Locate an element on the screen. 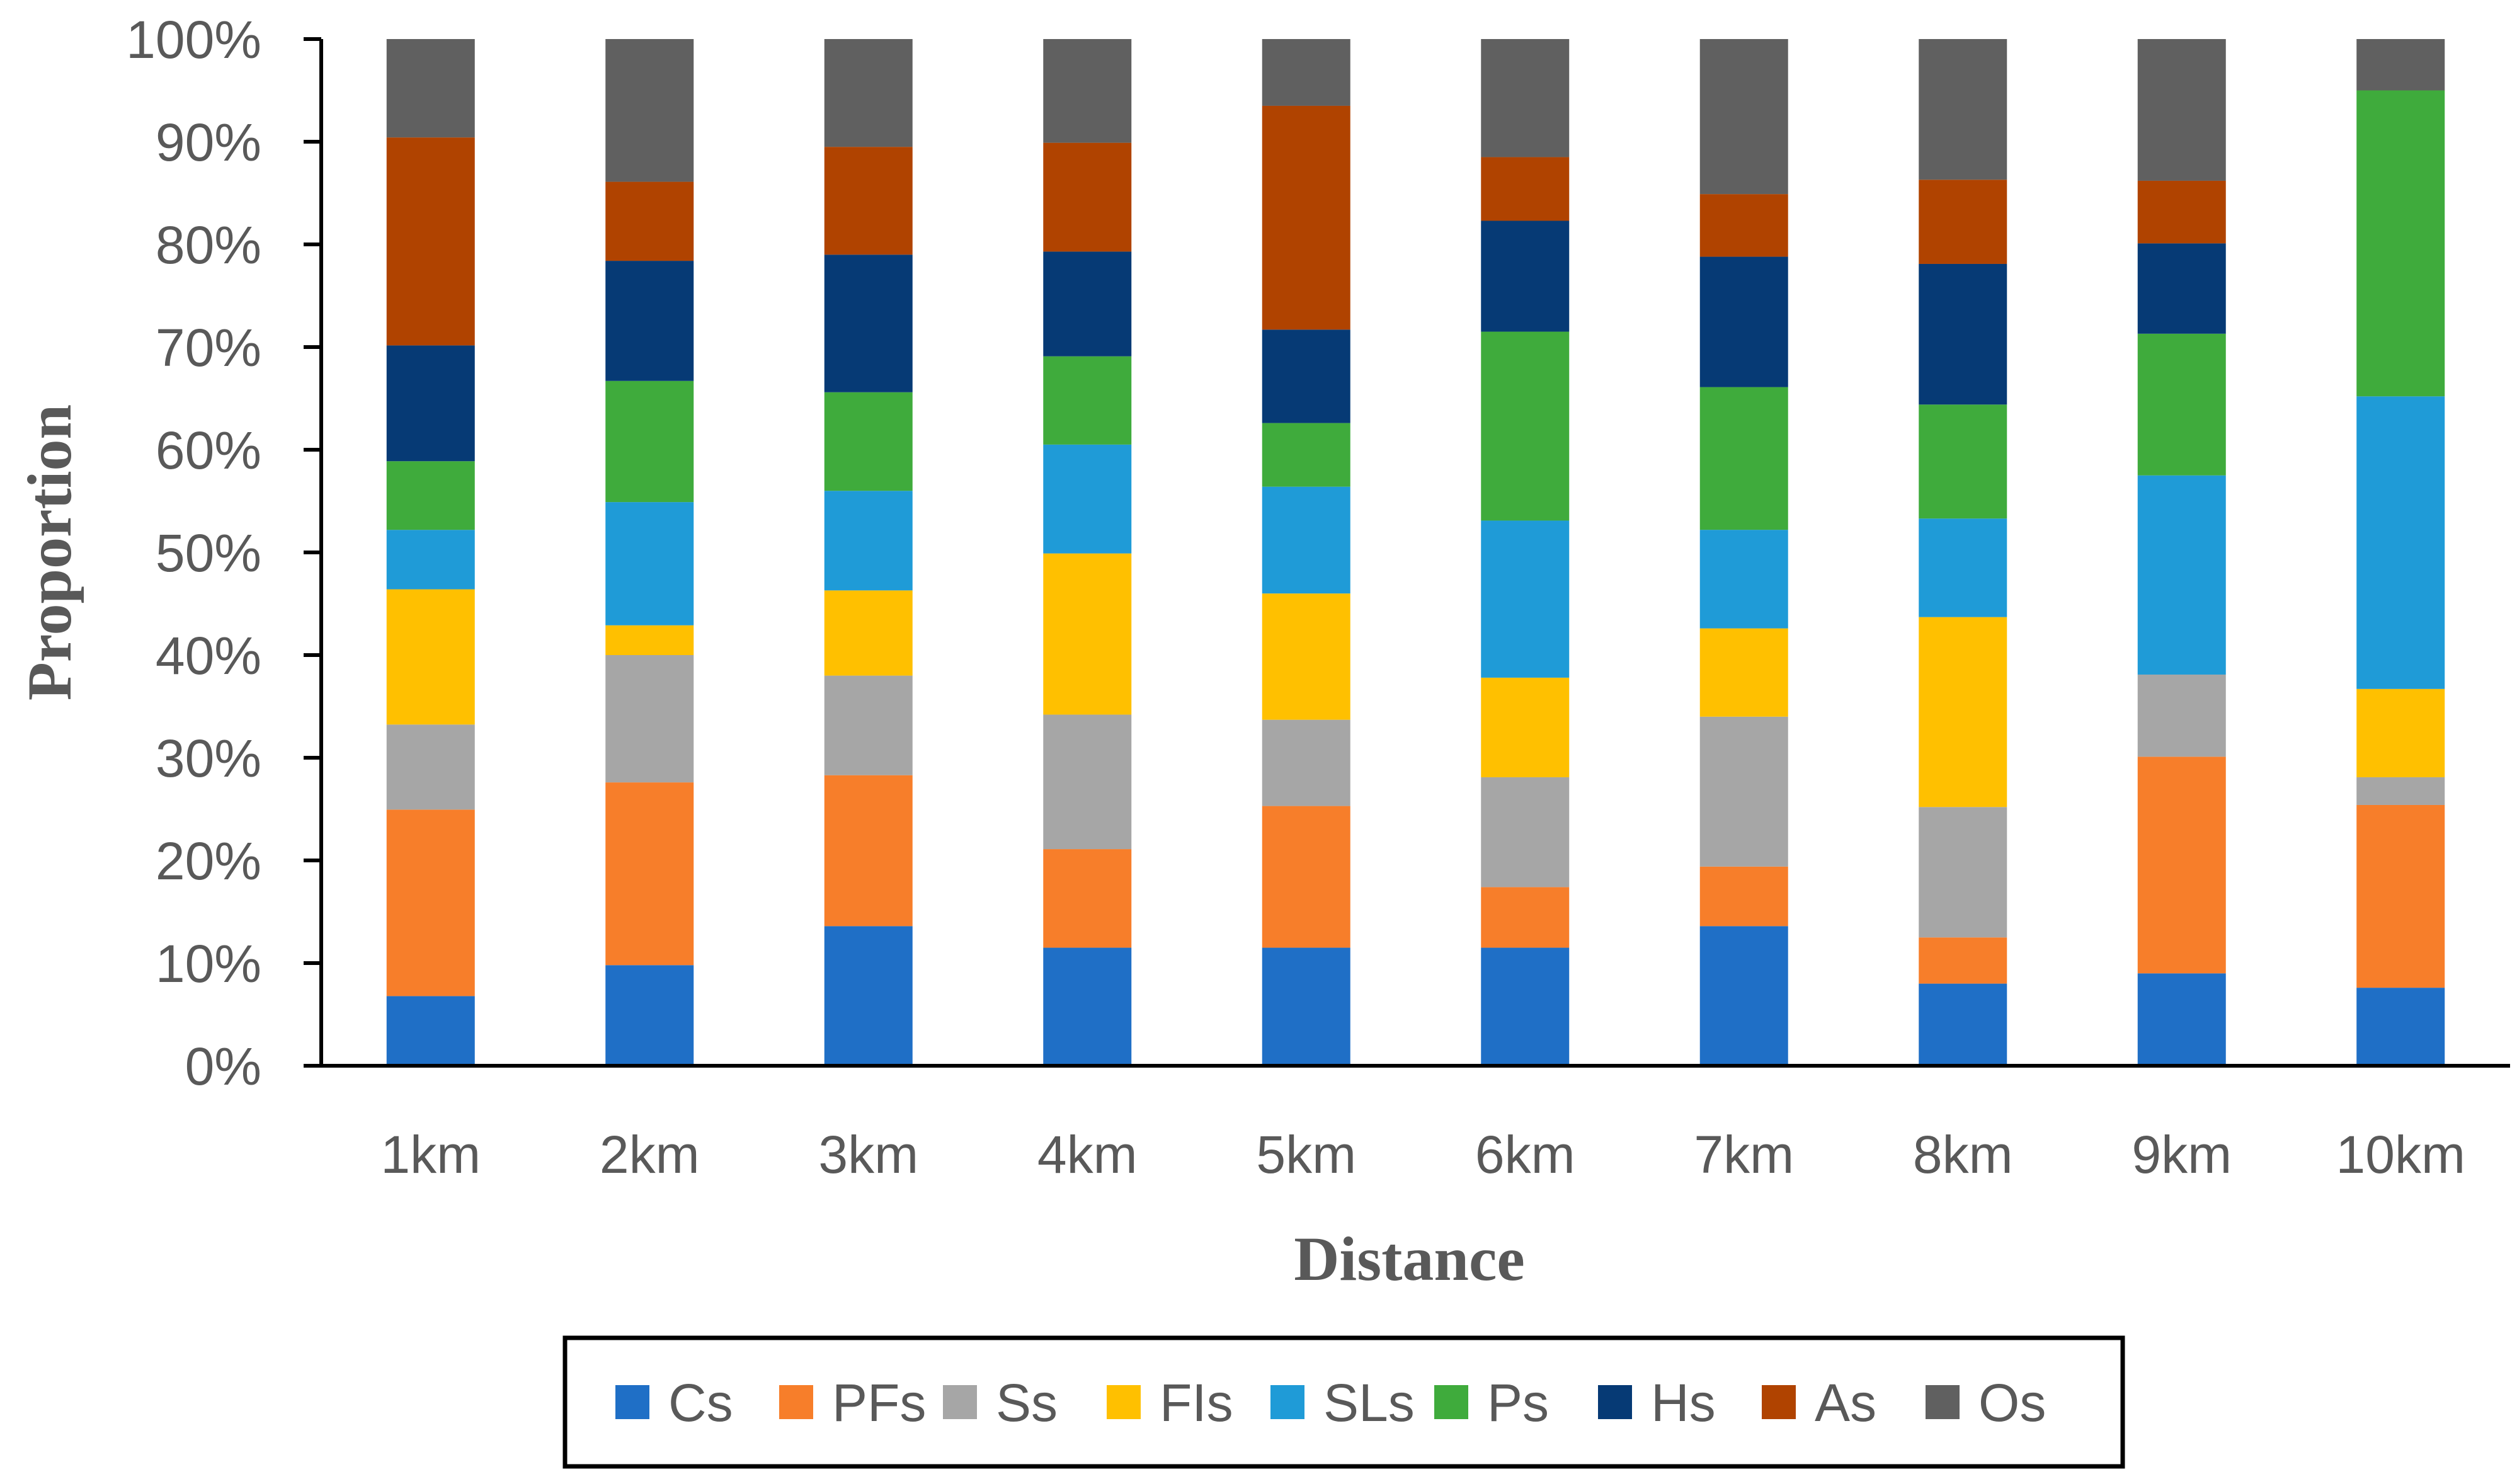  bar-segment-hs-4km is located at coordinates (1088, 304).